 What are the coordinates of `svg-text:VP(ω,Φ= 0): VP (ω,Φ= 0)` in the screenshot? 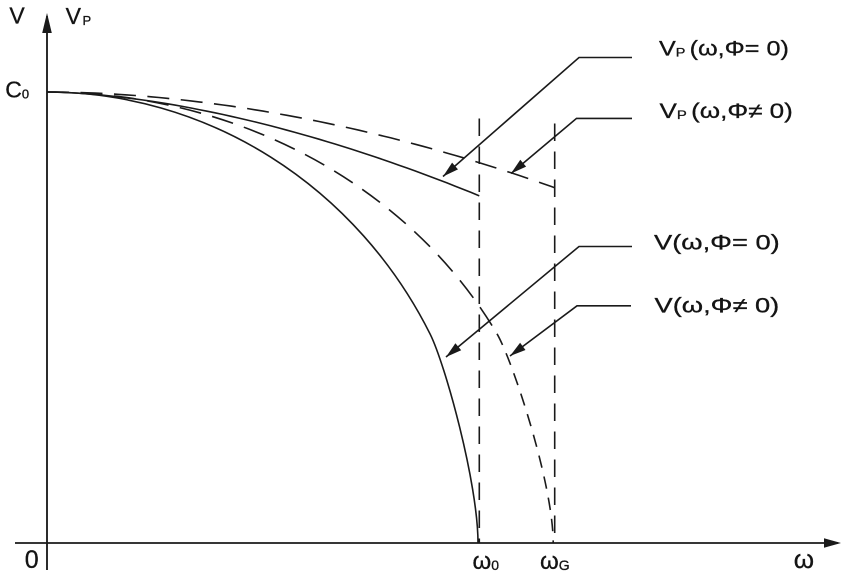 It's located at (724, 48).